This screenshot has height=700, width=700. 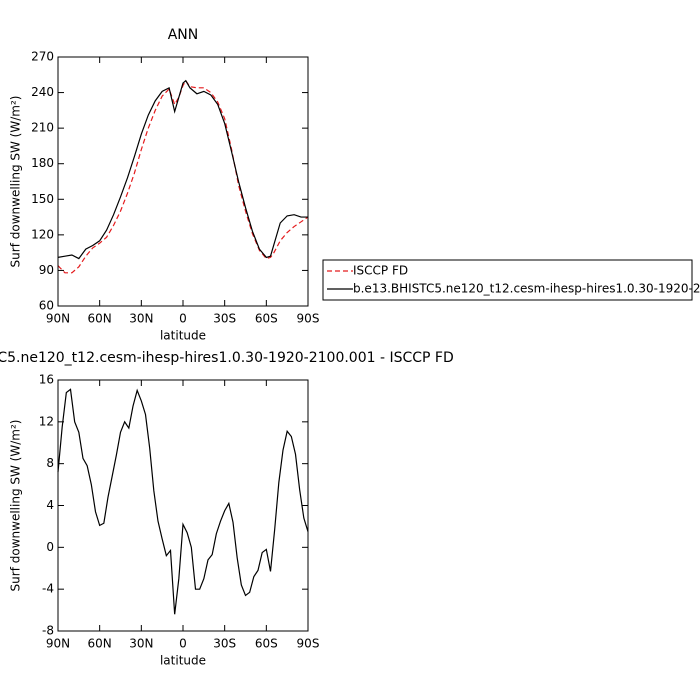 What do you see at coordinates (42, 128) in the screenshot?
I see `y-tick-label: 210` at bounding box center [42, 128].